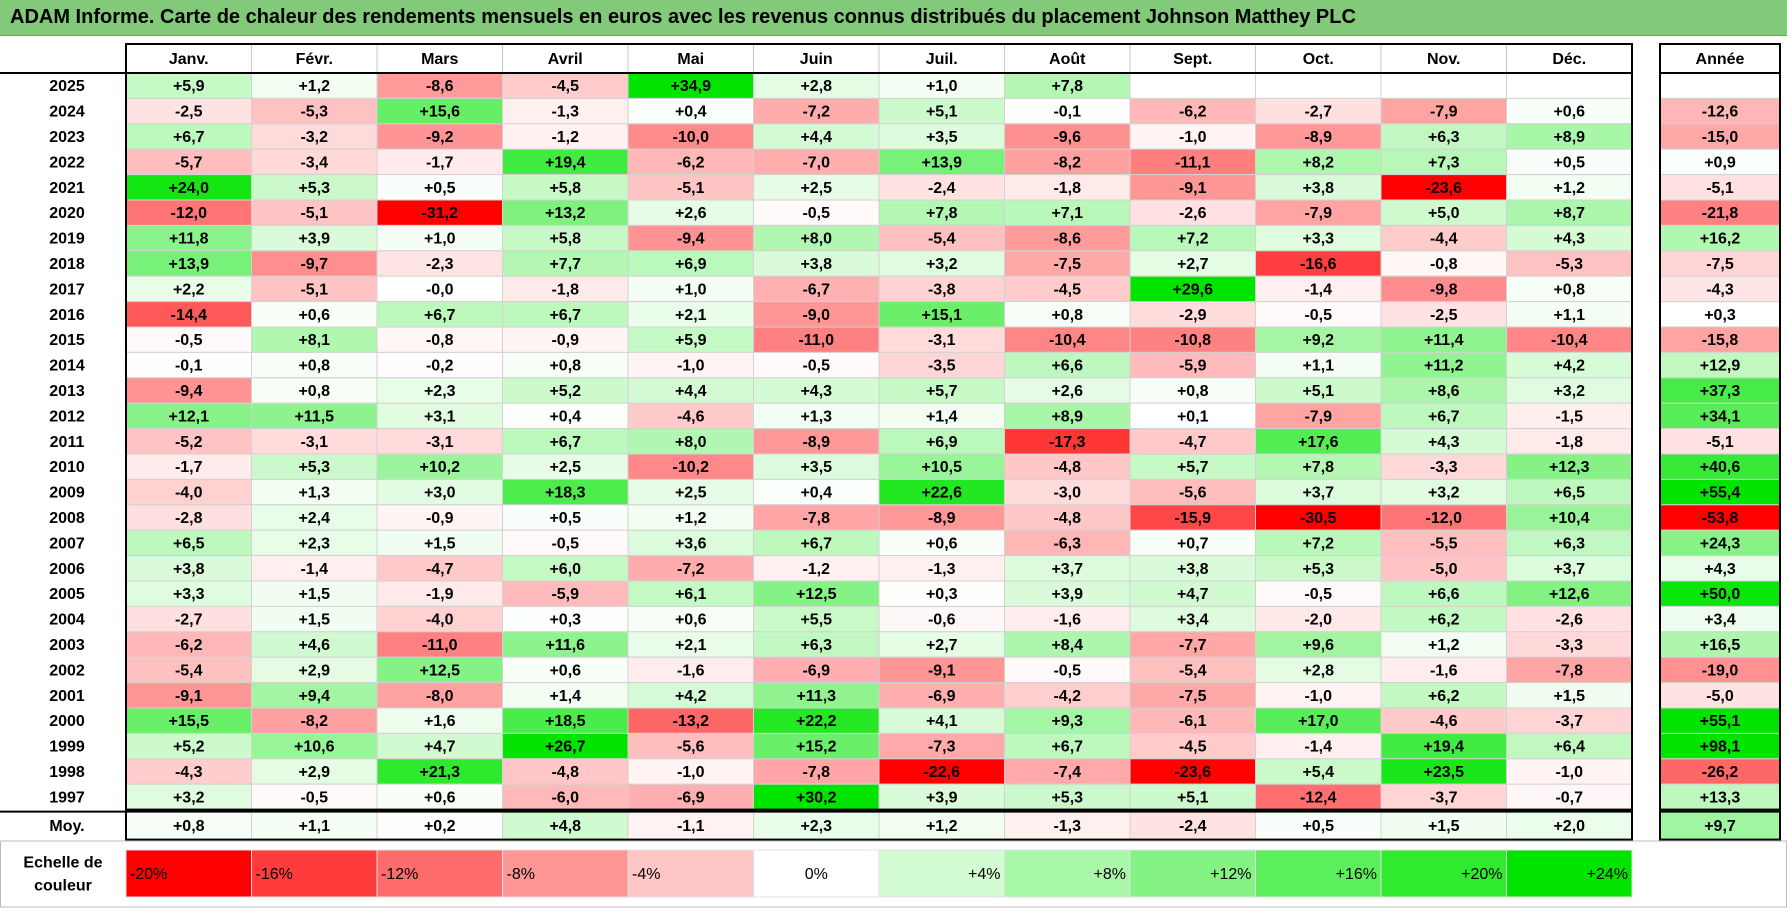 Image resolution: width=1787 pixels, height=912 pixels. Describe the element at coordinates (1067, 493) in the screenshot. I see `heat-cell-value: -3,0` at that location.